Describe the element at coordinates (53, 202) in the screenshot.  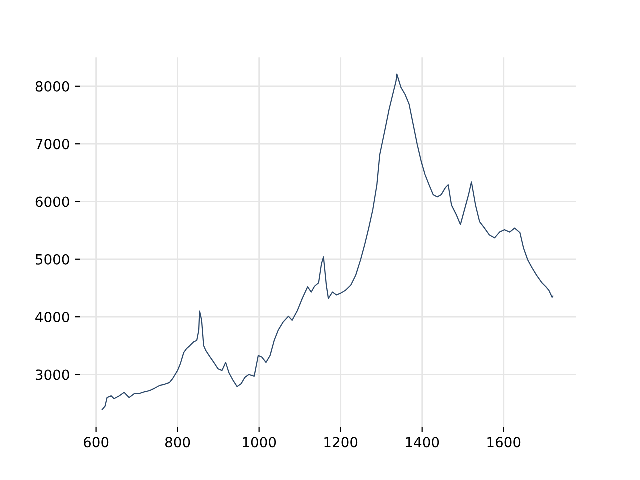
I see `y-tick-label: 6000` at that location.